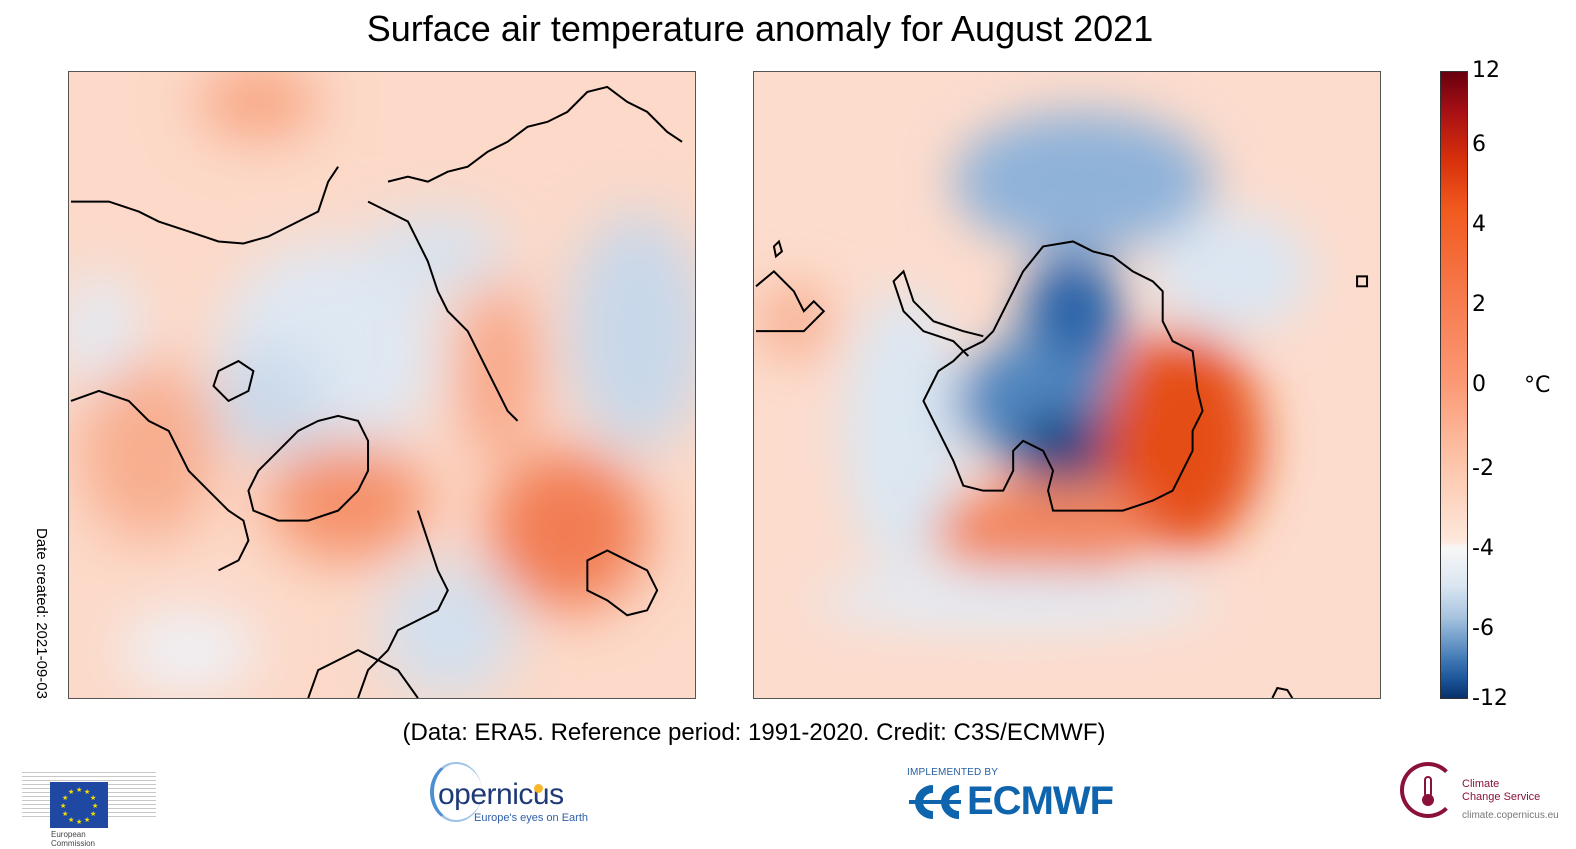 Image resolution: width=1576 pixels, height=849 pixels. I want to click on colorbar, so click(1454, 385).